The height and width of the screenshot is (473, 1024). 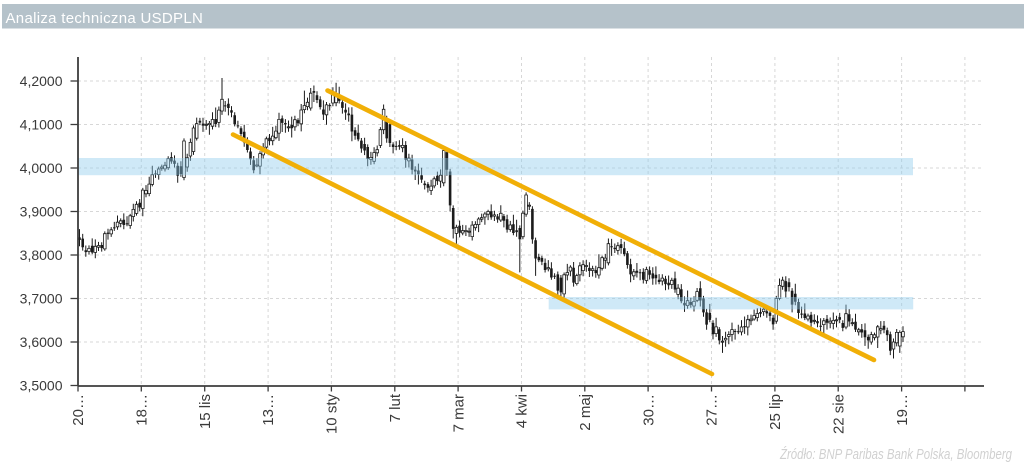 I want to click on svg-text: 3,7000, so click(x=41, y=298).